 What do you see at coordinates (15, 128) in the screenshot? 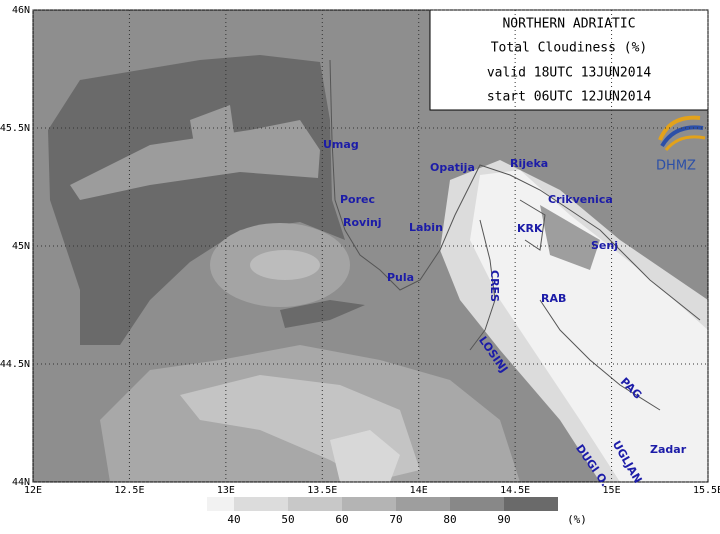
I see `y-tick-label: 45.5N` at bounding box center [15, 128].